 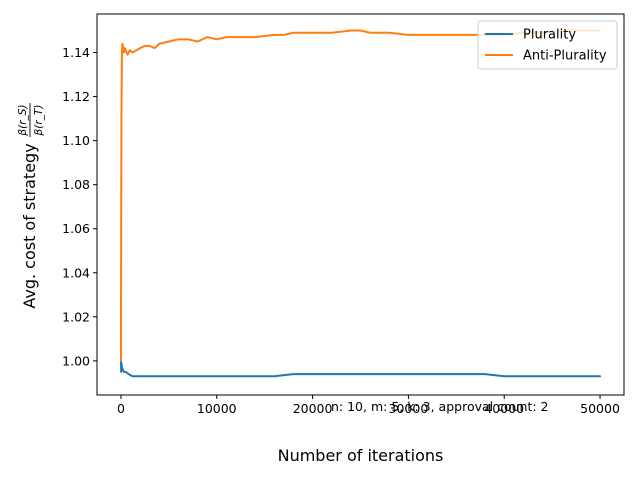 What do you see at coordinates (565, 56) in the screenshot?
I see `legend-label-anti-plurality: Anti-Plurality` at bounding box center [565, 56].